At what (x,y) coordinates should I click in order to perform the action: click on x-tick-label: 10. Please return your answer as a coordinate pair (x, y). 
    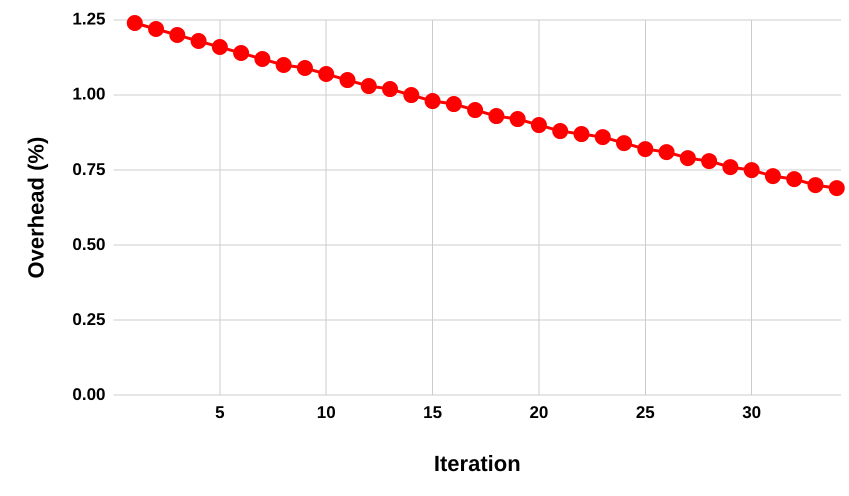
    Looking at the image, I should click on (326, 412).